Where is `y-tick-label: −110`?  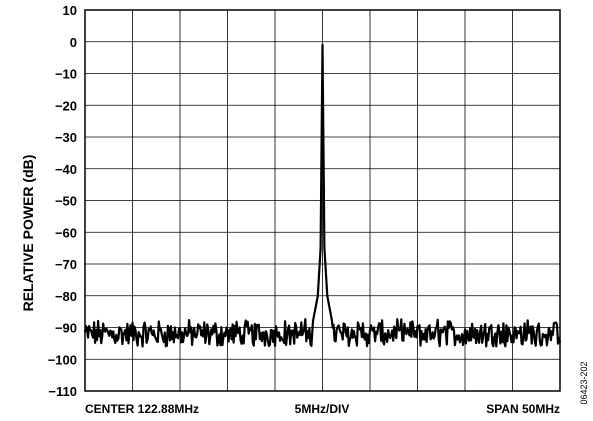 y-tick-label: −110 is located at coordinates (62, 391).